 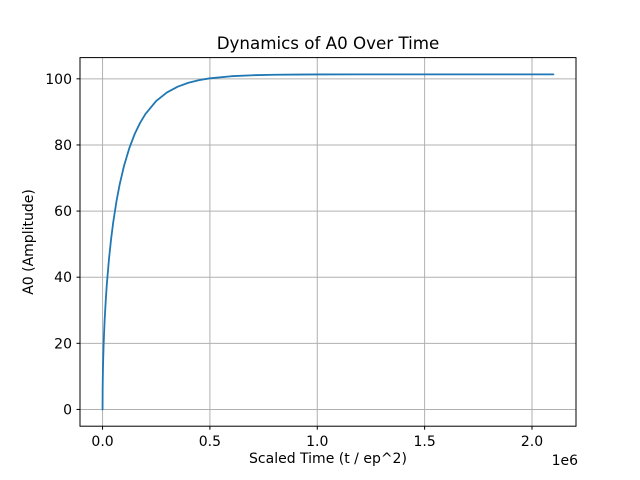 I want to click on x-tick-label: 2.0, so click(x=532, y=442).